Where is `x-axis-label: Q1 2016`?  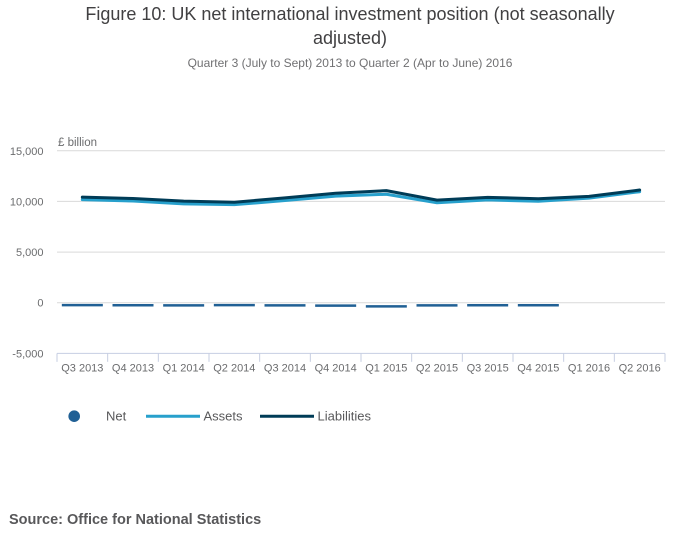 x-axis-label: Q1 2016 is located at coordinates (589, 369).